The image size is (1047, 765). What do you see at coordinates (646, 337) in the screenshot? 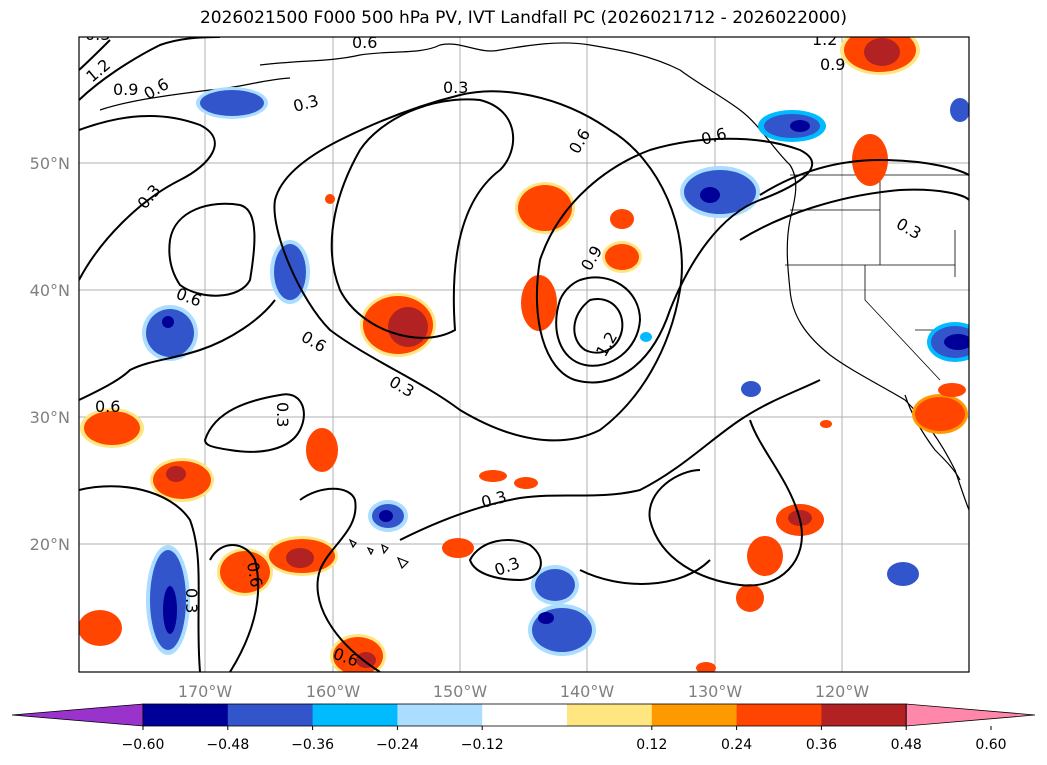
I see `neg-blob-tiny` at bounding box center [646, 337].